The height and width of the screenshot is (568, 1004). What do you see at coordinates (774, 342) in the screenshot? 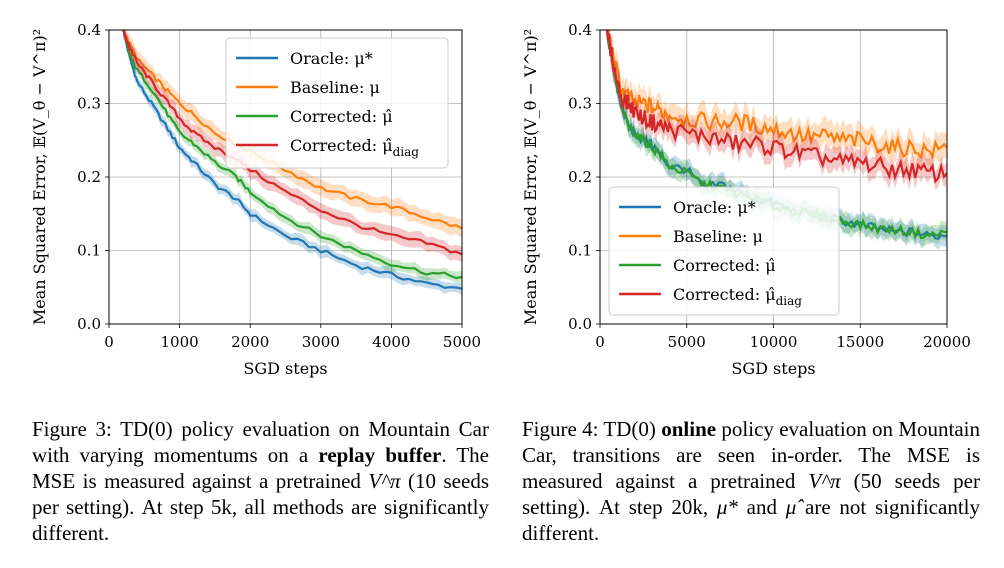
I see `x-tick-label: 10000` at bounding box center [774, 342].